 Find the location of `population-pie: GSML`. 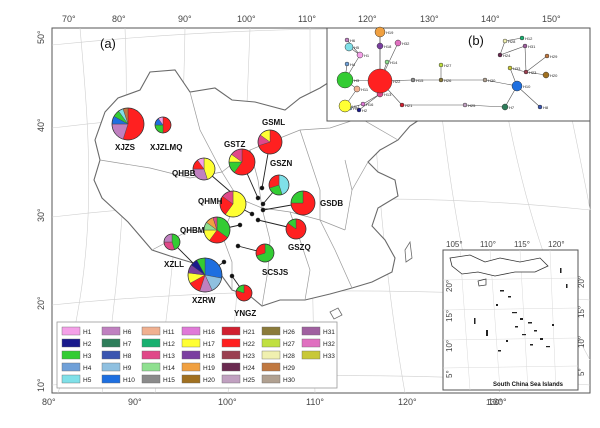

population-pie: GSML is located at coordinates (271, 136).